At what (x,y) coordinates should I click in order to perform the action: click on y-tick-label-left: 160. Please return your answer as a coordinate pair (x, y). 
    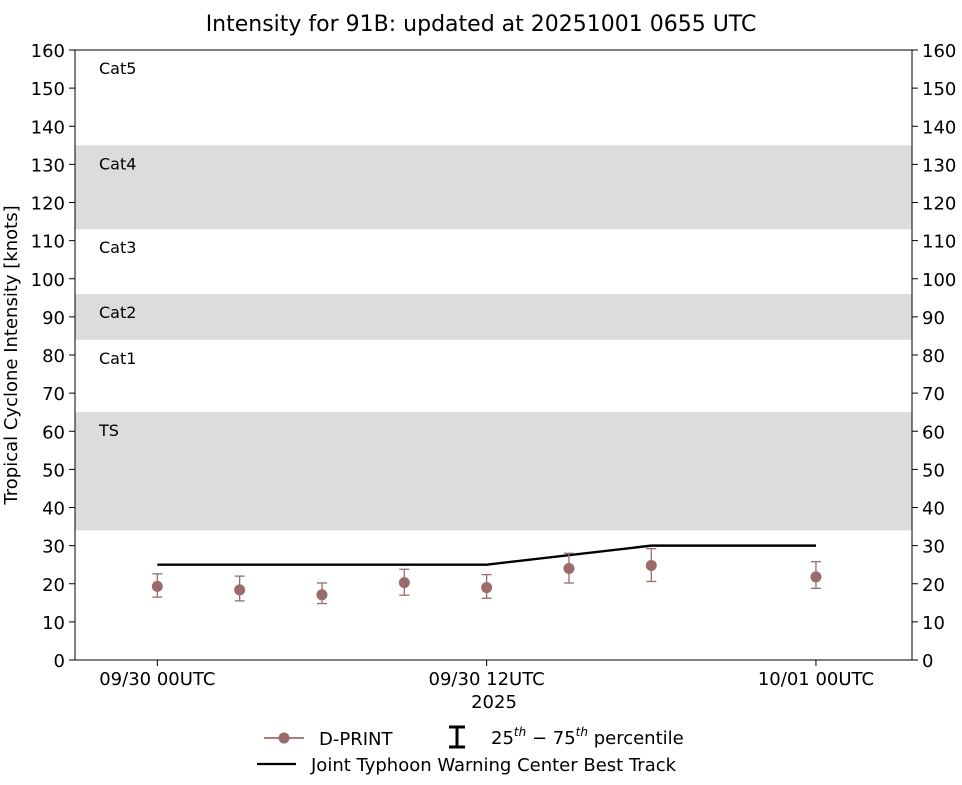
    Looking at the image, I should click on (48, 51).